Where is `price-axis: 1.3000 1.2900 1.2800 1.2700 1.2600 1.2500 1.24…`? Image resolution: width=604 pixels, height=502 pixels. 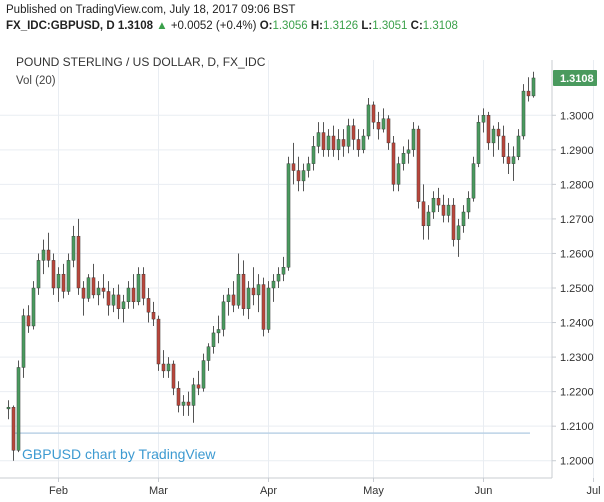
price-axis: 1.3000 1.2900 1.2800 1.2700 1.2600 1.2500 1.24… is located at coordinates (573, 289).